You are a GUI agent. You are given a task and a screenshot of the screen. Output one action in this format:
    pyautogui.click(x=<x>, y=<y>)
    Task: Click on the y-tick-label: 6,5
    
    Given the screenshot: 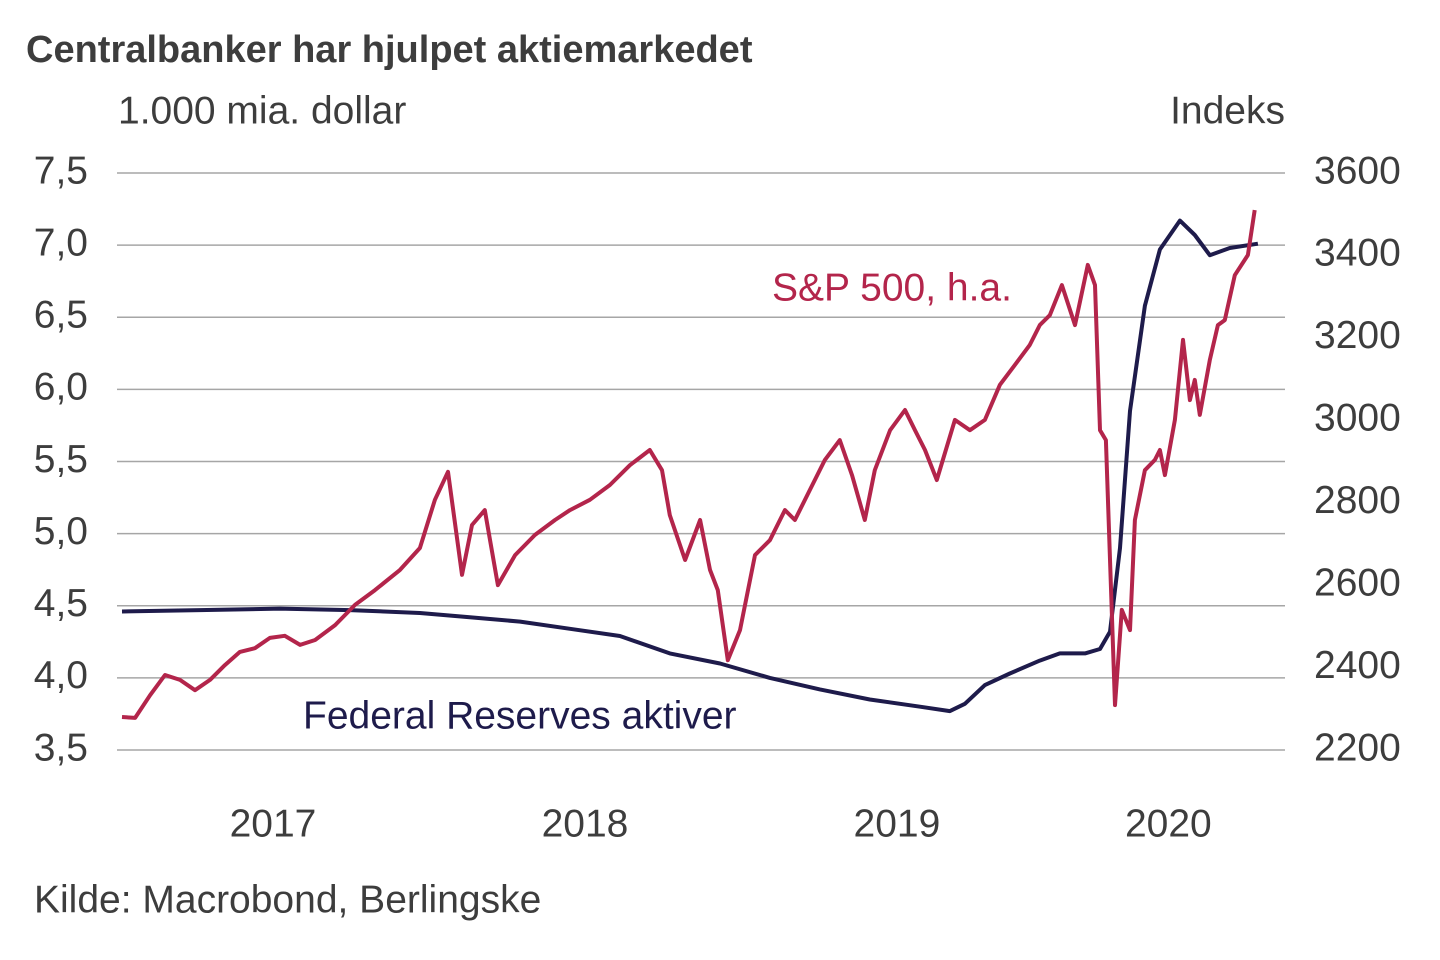 What is the action you would take?
    pyautogui.click(x=61, y=315)
    